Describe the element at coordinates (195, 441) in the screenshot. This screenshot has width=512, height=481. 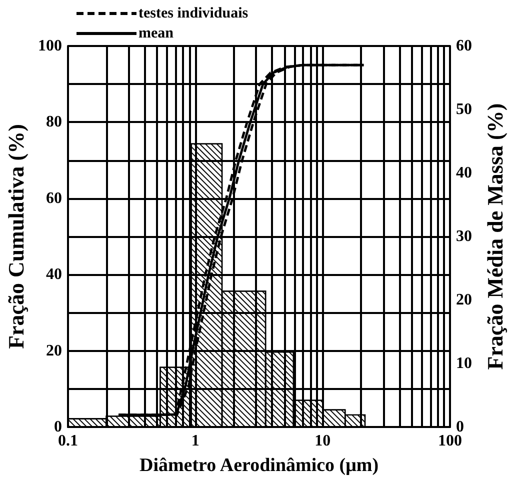
I see `x-tick-label: 1` at that location.